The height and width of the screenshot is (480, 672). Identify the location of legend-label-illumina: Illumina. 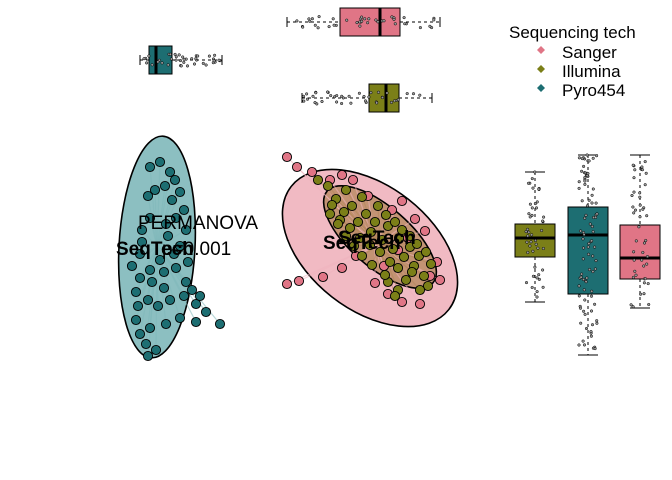
(591, 71).